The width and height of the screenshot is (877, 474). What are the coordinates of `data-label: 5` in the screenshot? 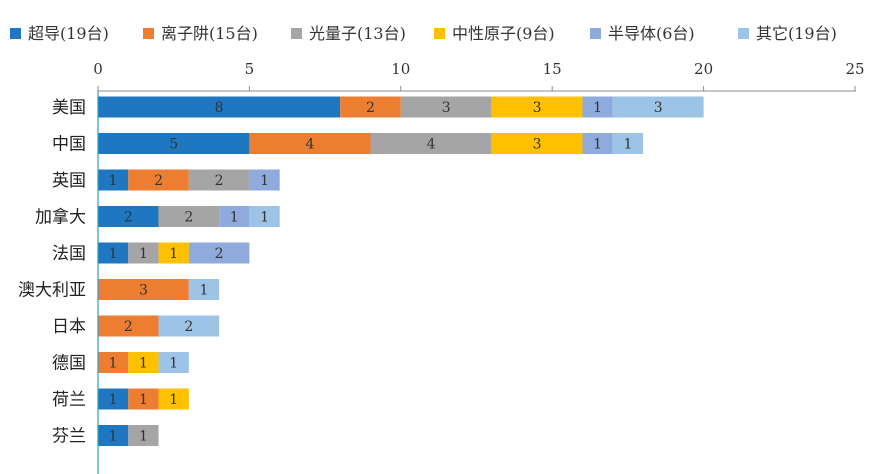 It's located at (173, 145).